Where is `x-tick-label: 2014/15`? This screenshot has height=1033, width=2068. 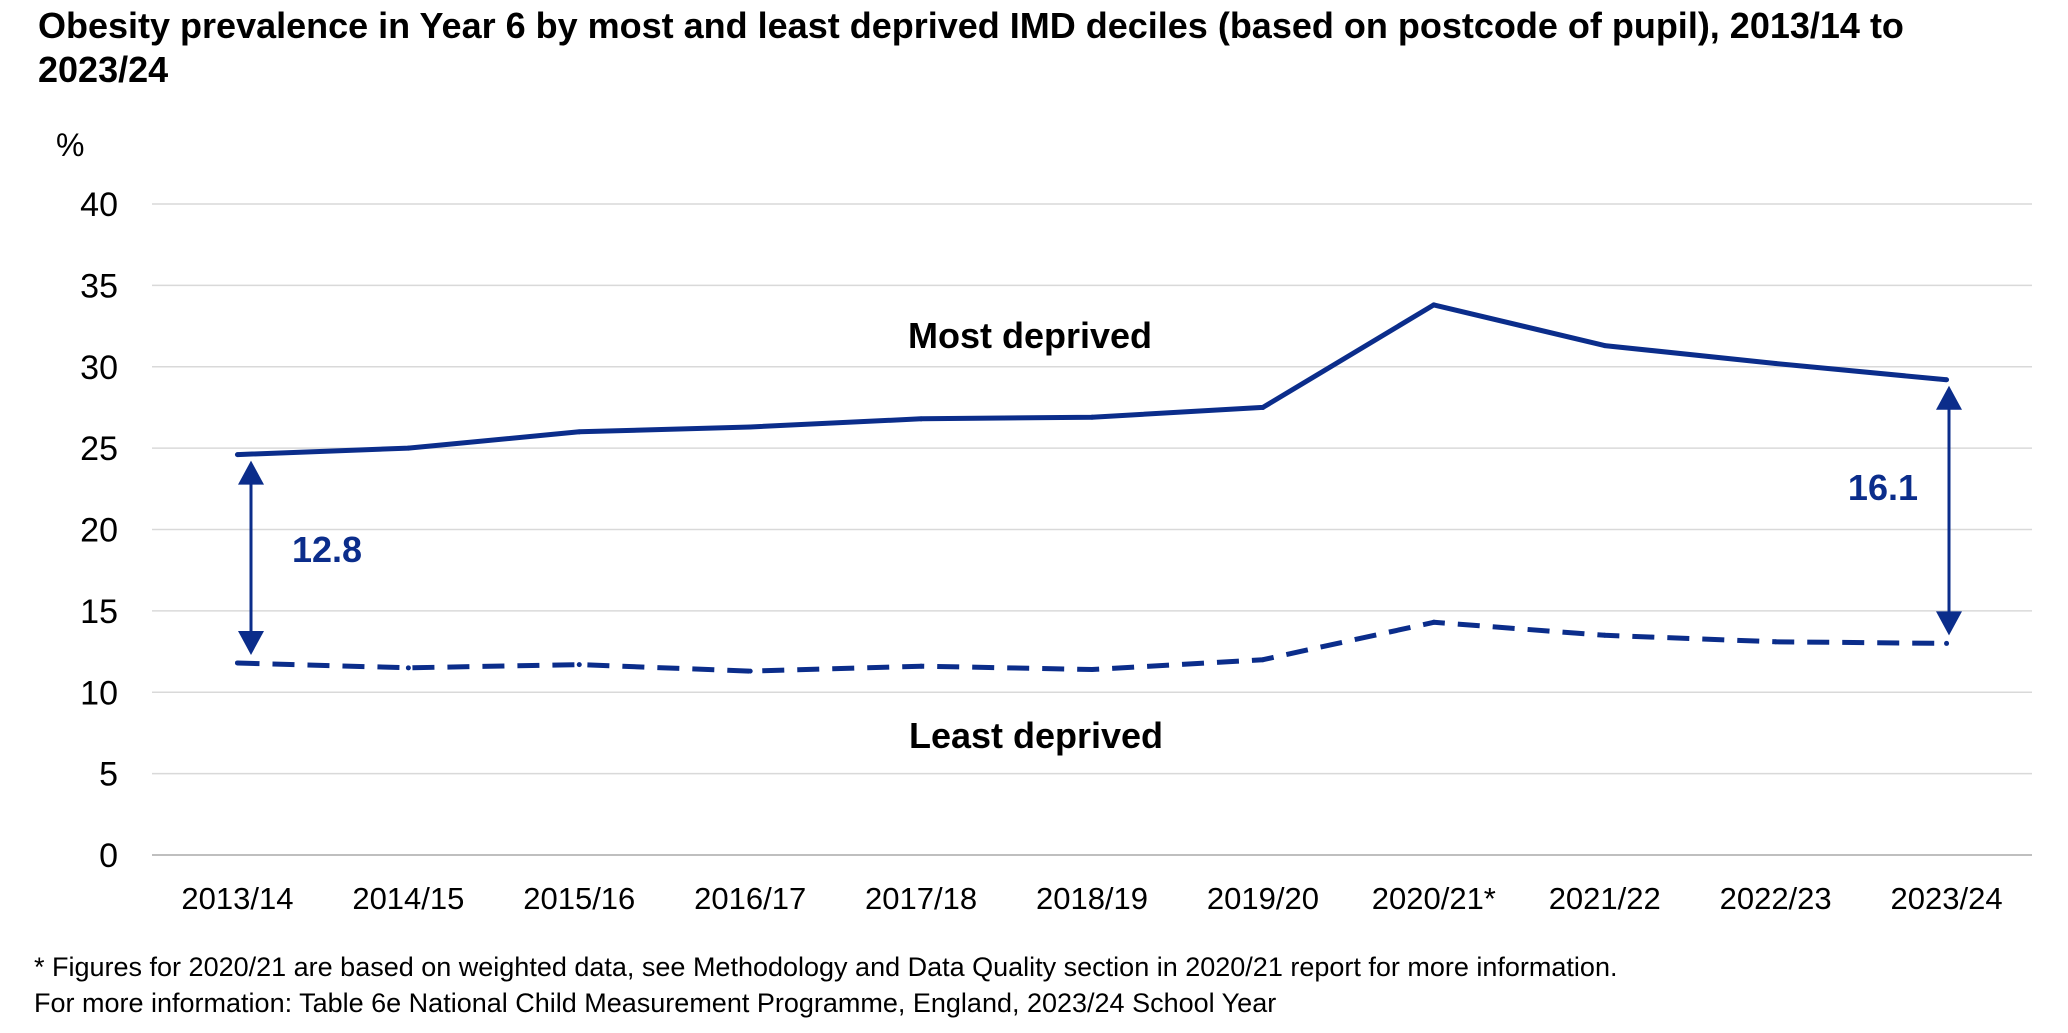 x-tick-label: 2014/15 is located at coordinates (408, 898).